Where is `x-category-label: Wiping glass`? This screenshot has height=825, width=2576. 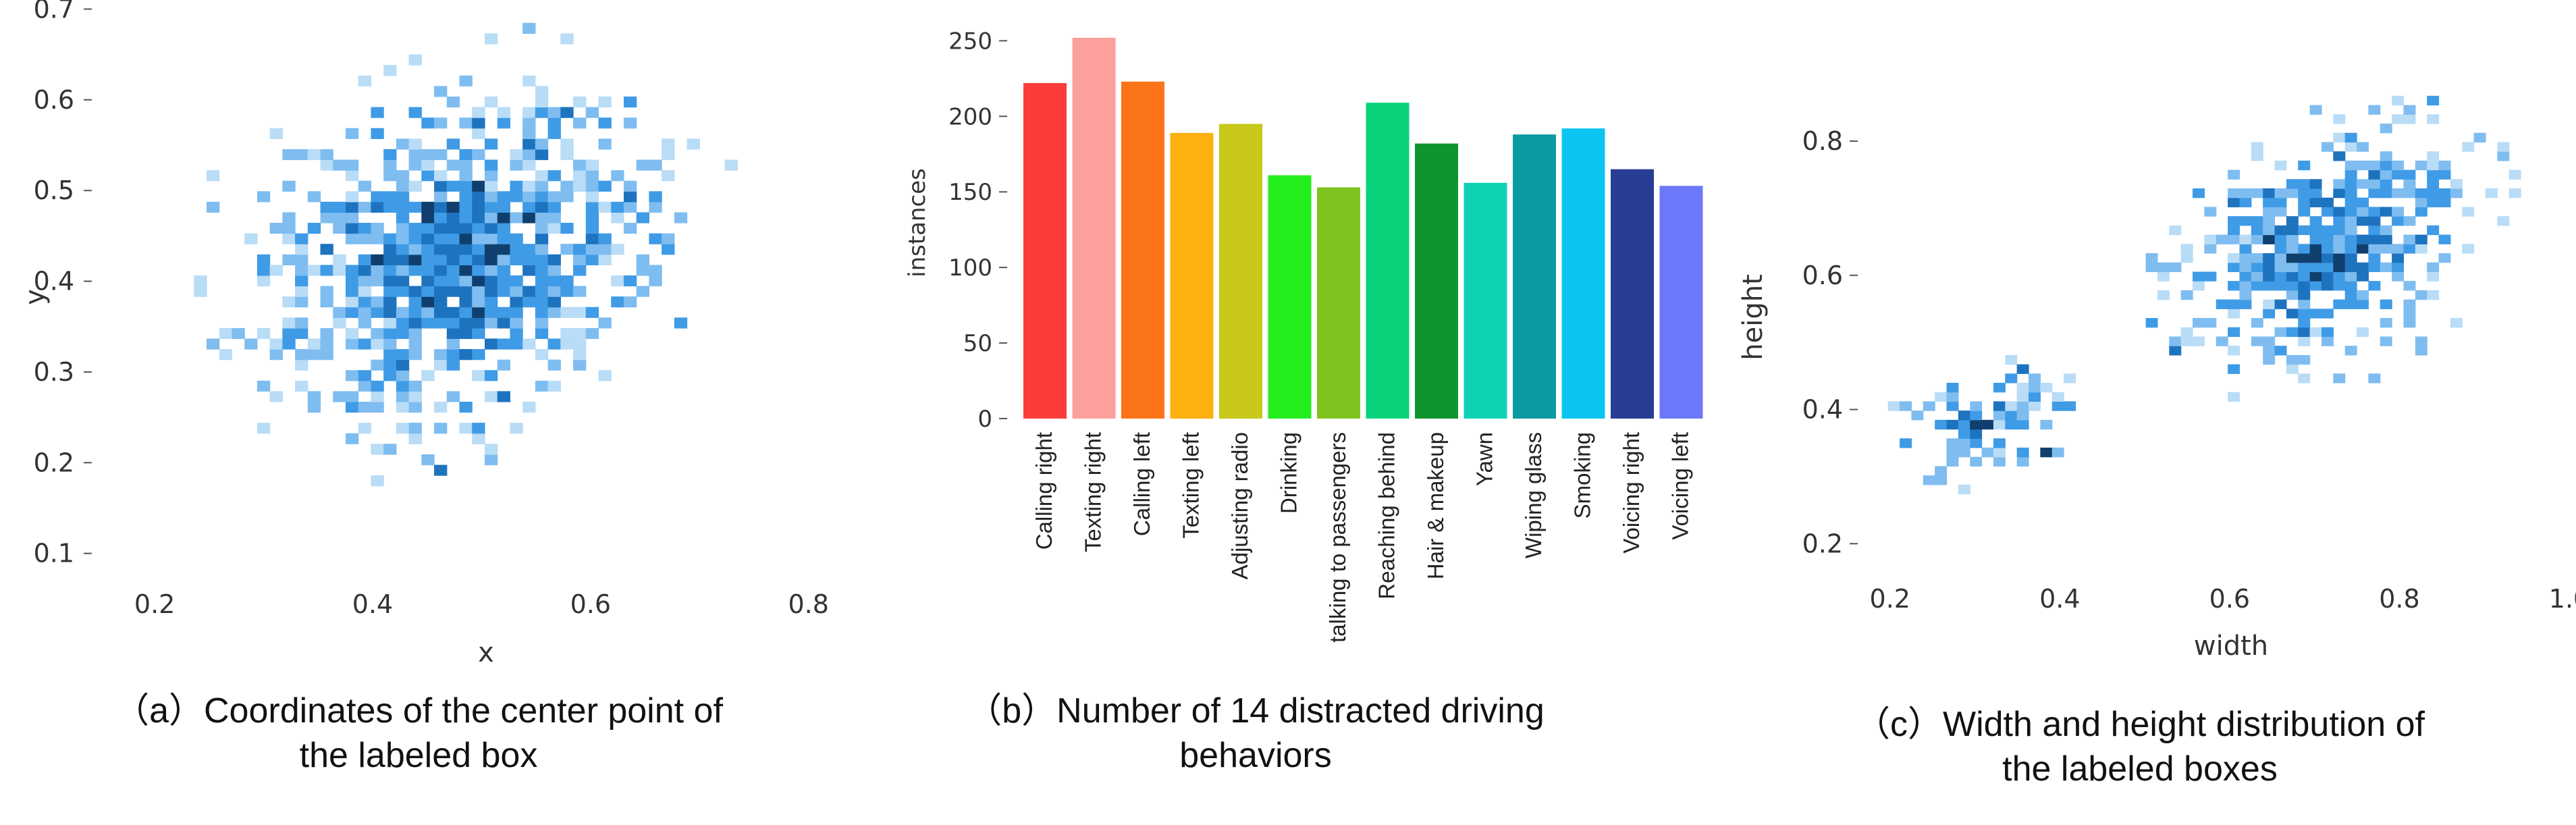
x-category-label: Wiping glass is located at coordinates (1533, 495).